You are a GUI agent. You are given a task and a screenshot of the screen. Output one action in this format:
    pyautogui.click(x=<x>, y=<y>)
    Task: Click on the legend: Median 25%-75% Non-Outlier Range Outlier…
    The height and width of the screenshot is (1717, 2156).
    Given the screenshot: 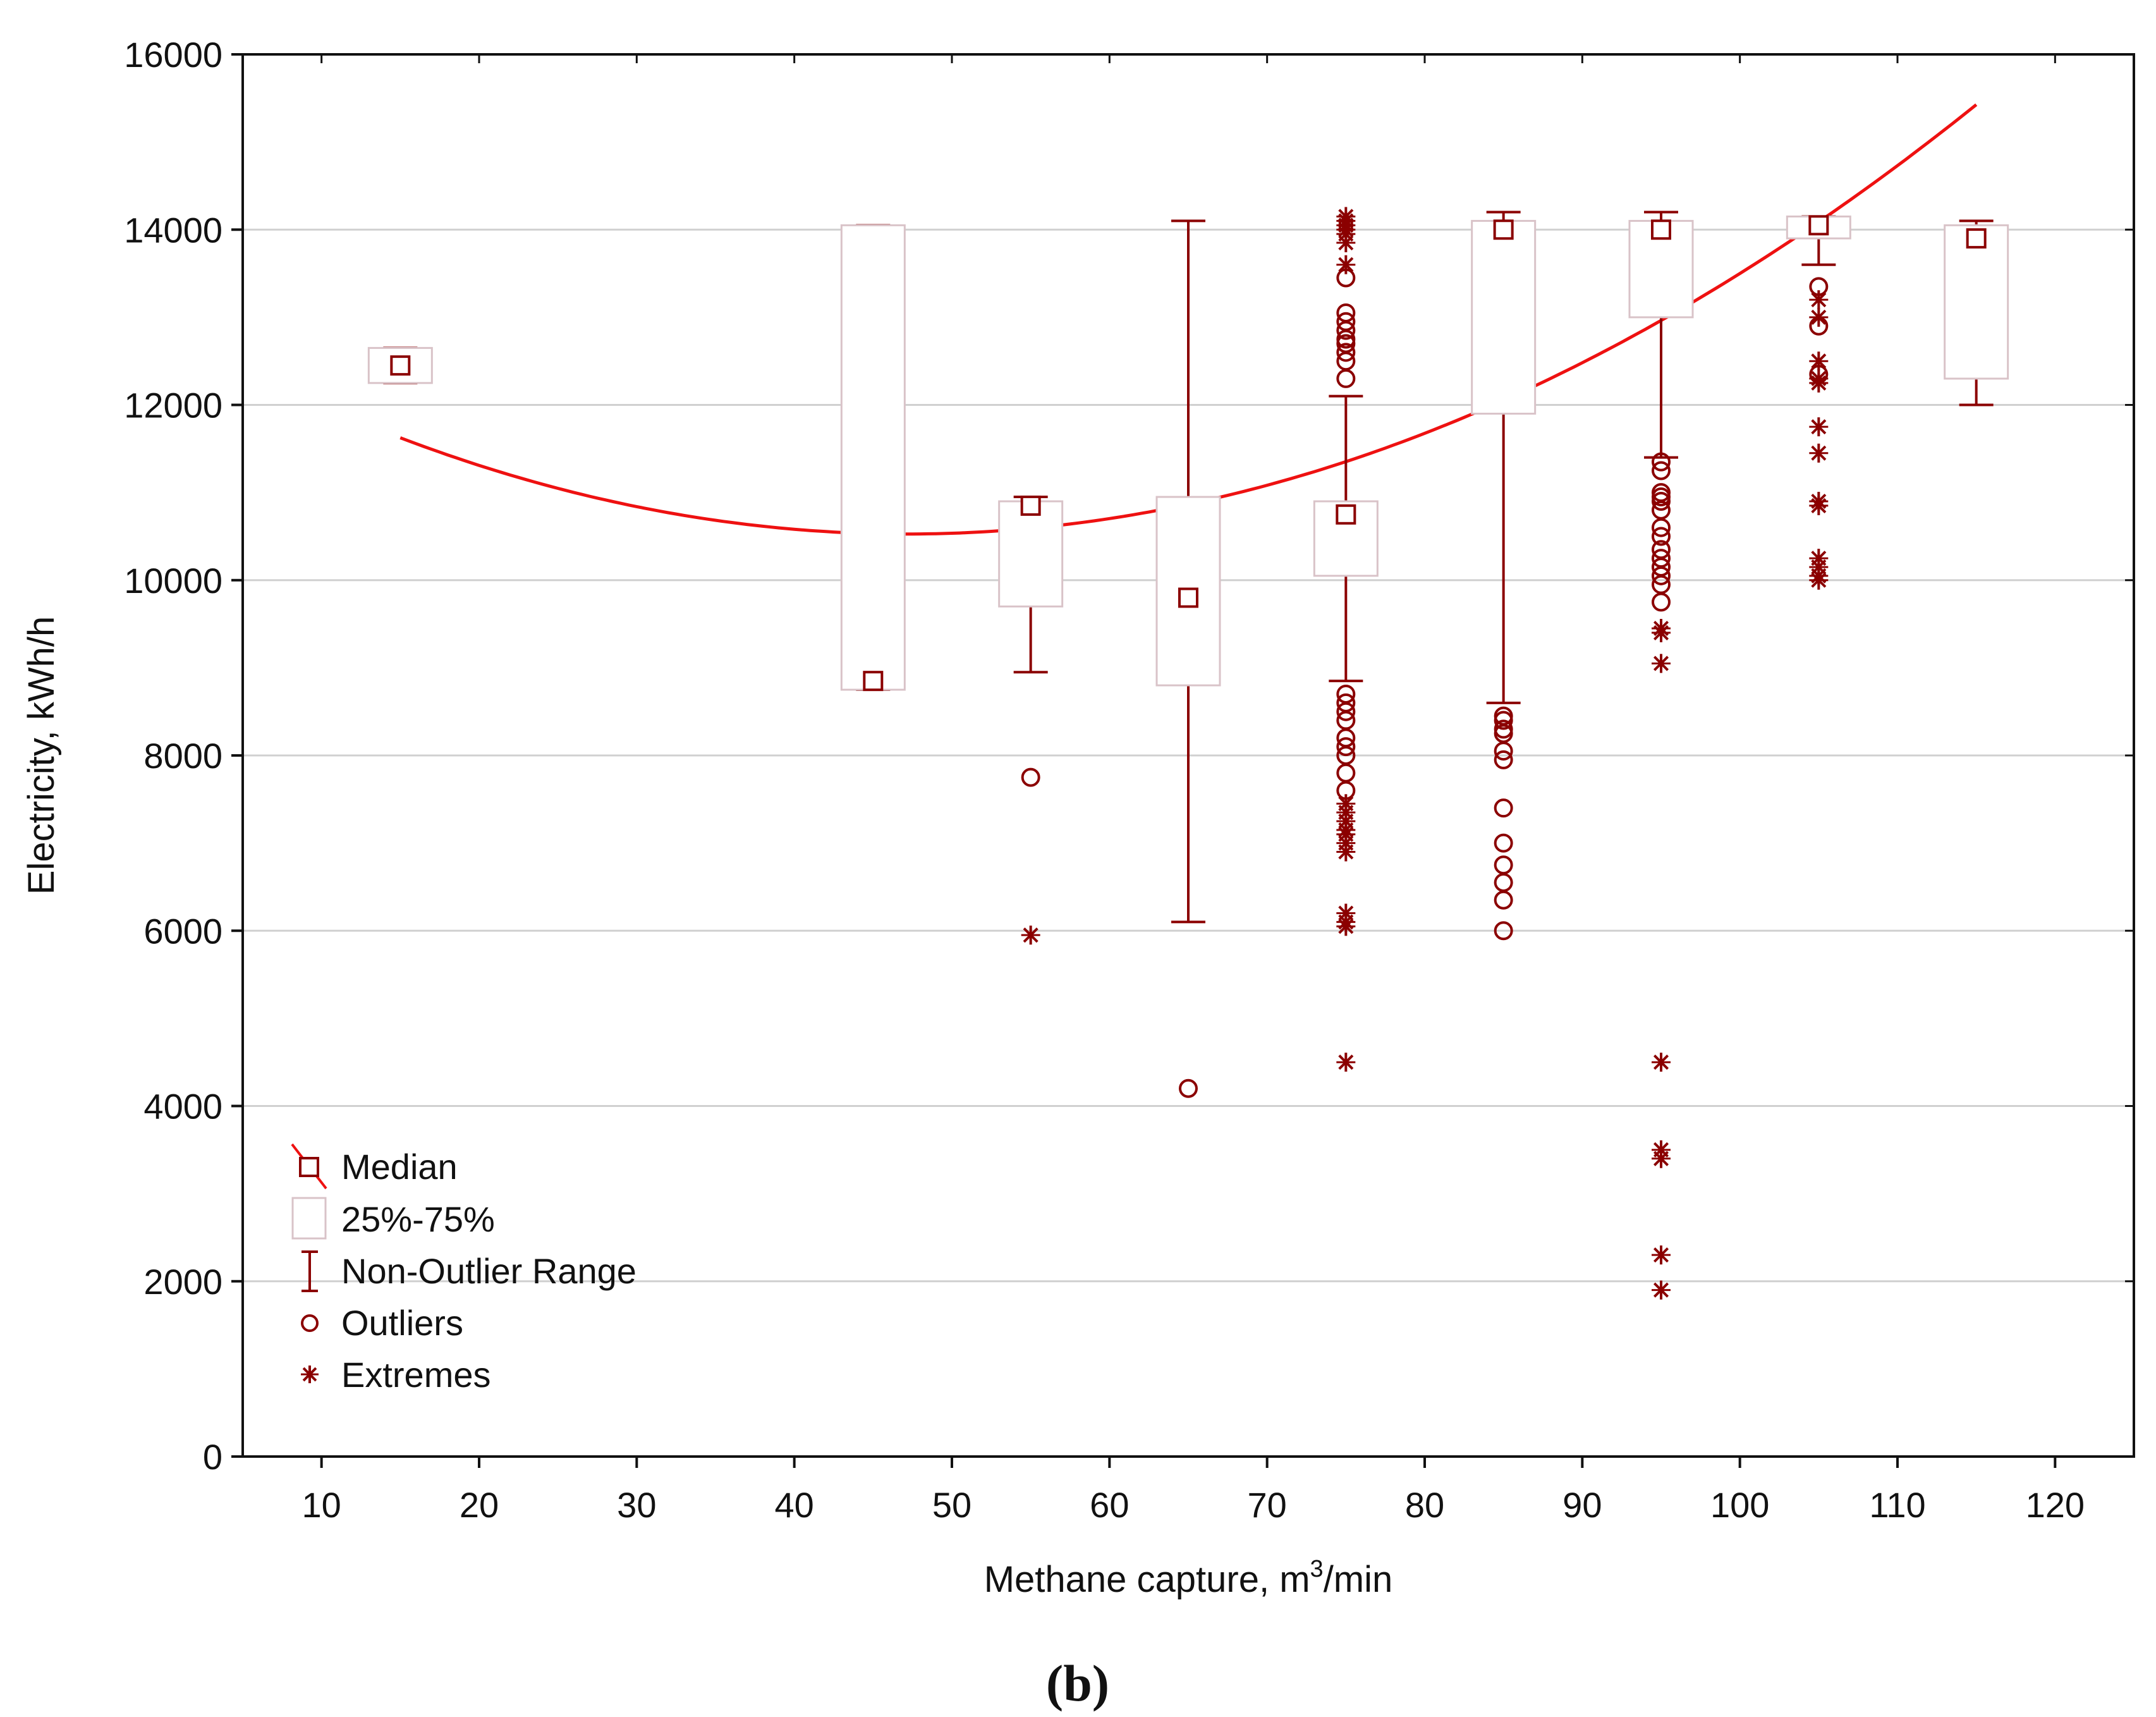 What is the action you would take?
    pyautogui.click(x=463, y=1269)
    